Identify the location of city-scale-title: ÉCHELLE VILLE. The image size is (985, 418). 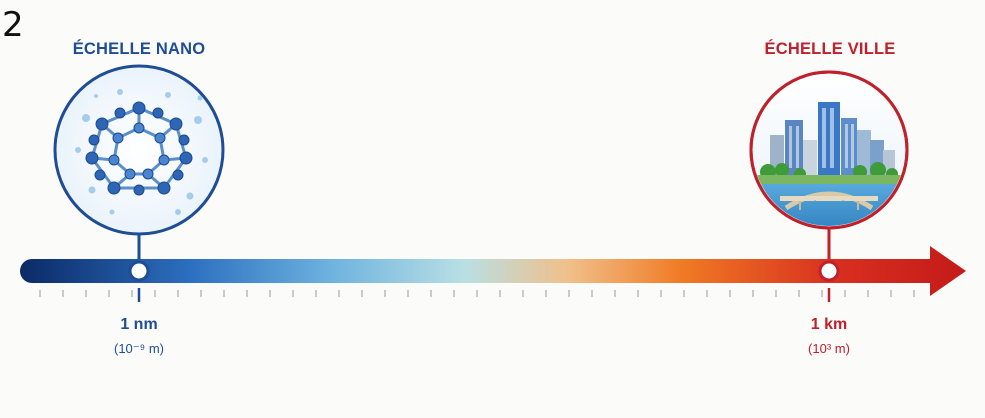
(830, 49).